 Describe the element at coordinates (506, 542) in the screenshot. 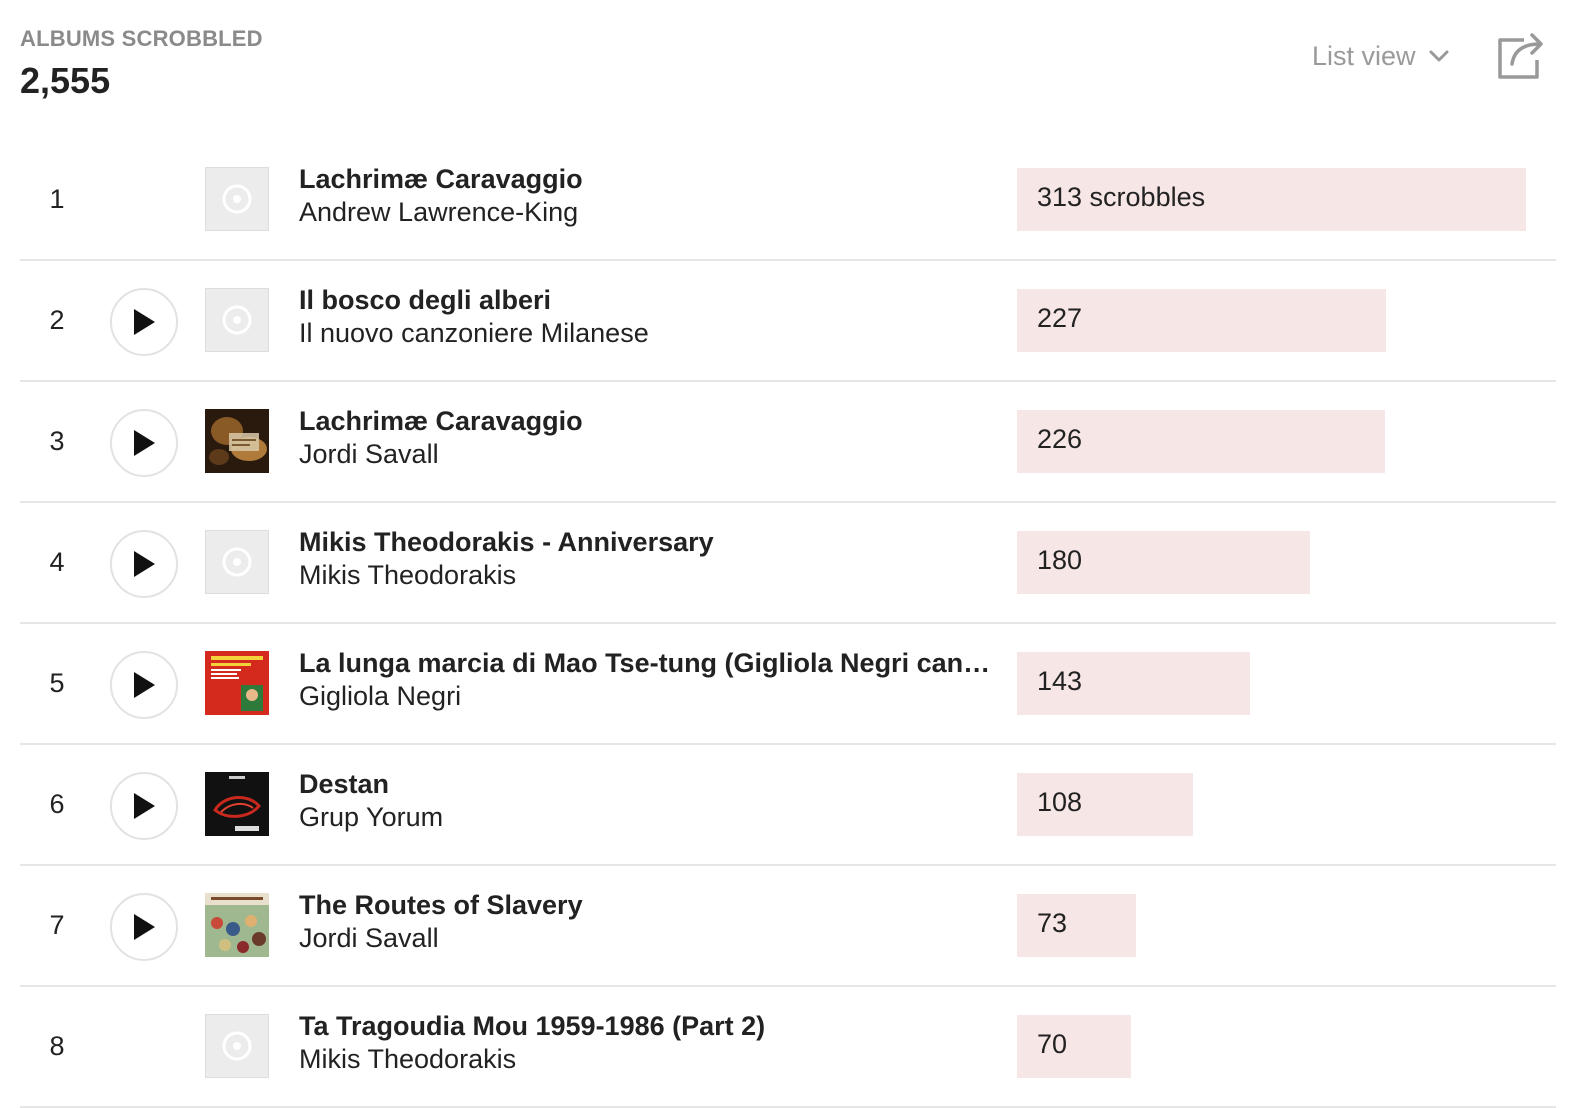

I see `album-title-link: Mikis Theodorakis - Anniversary` at that location.